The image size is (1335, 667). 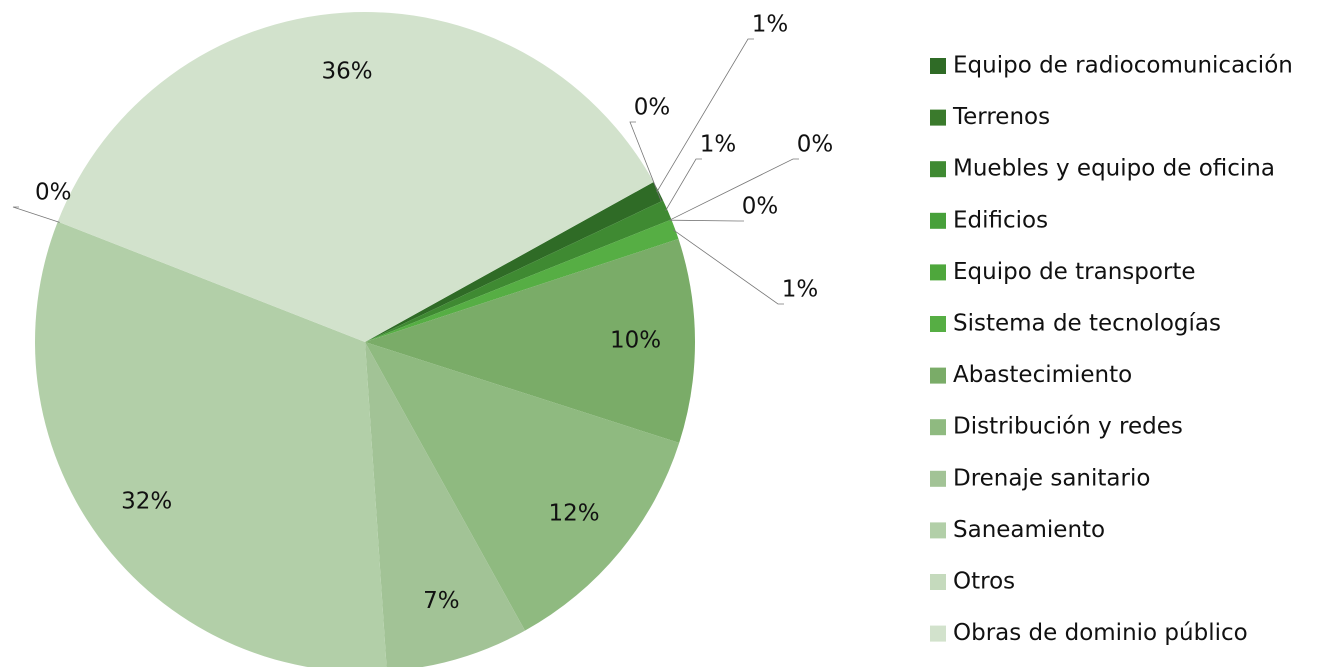 What do you see at coordinates (441, 601) in the screenshot?
I see `data-label: 7%` at bounding box center [441, 601].